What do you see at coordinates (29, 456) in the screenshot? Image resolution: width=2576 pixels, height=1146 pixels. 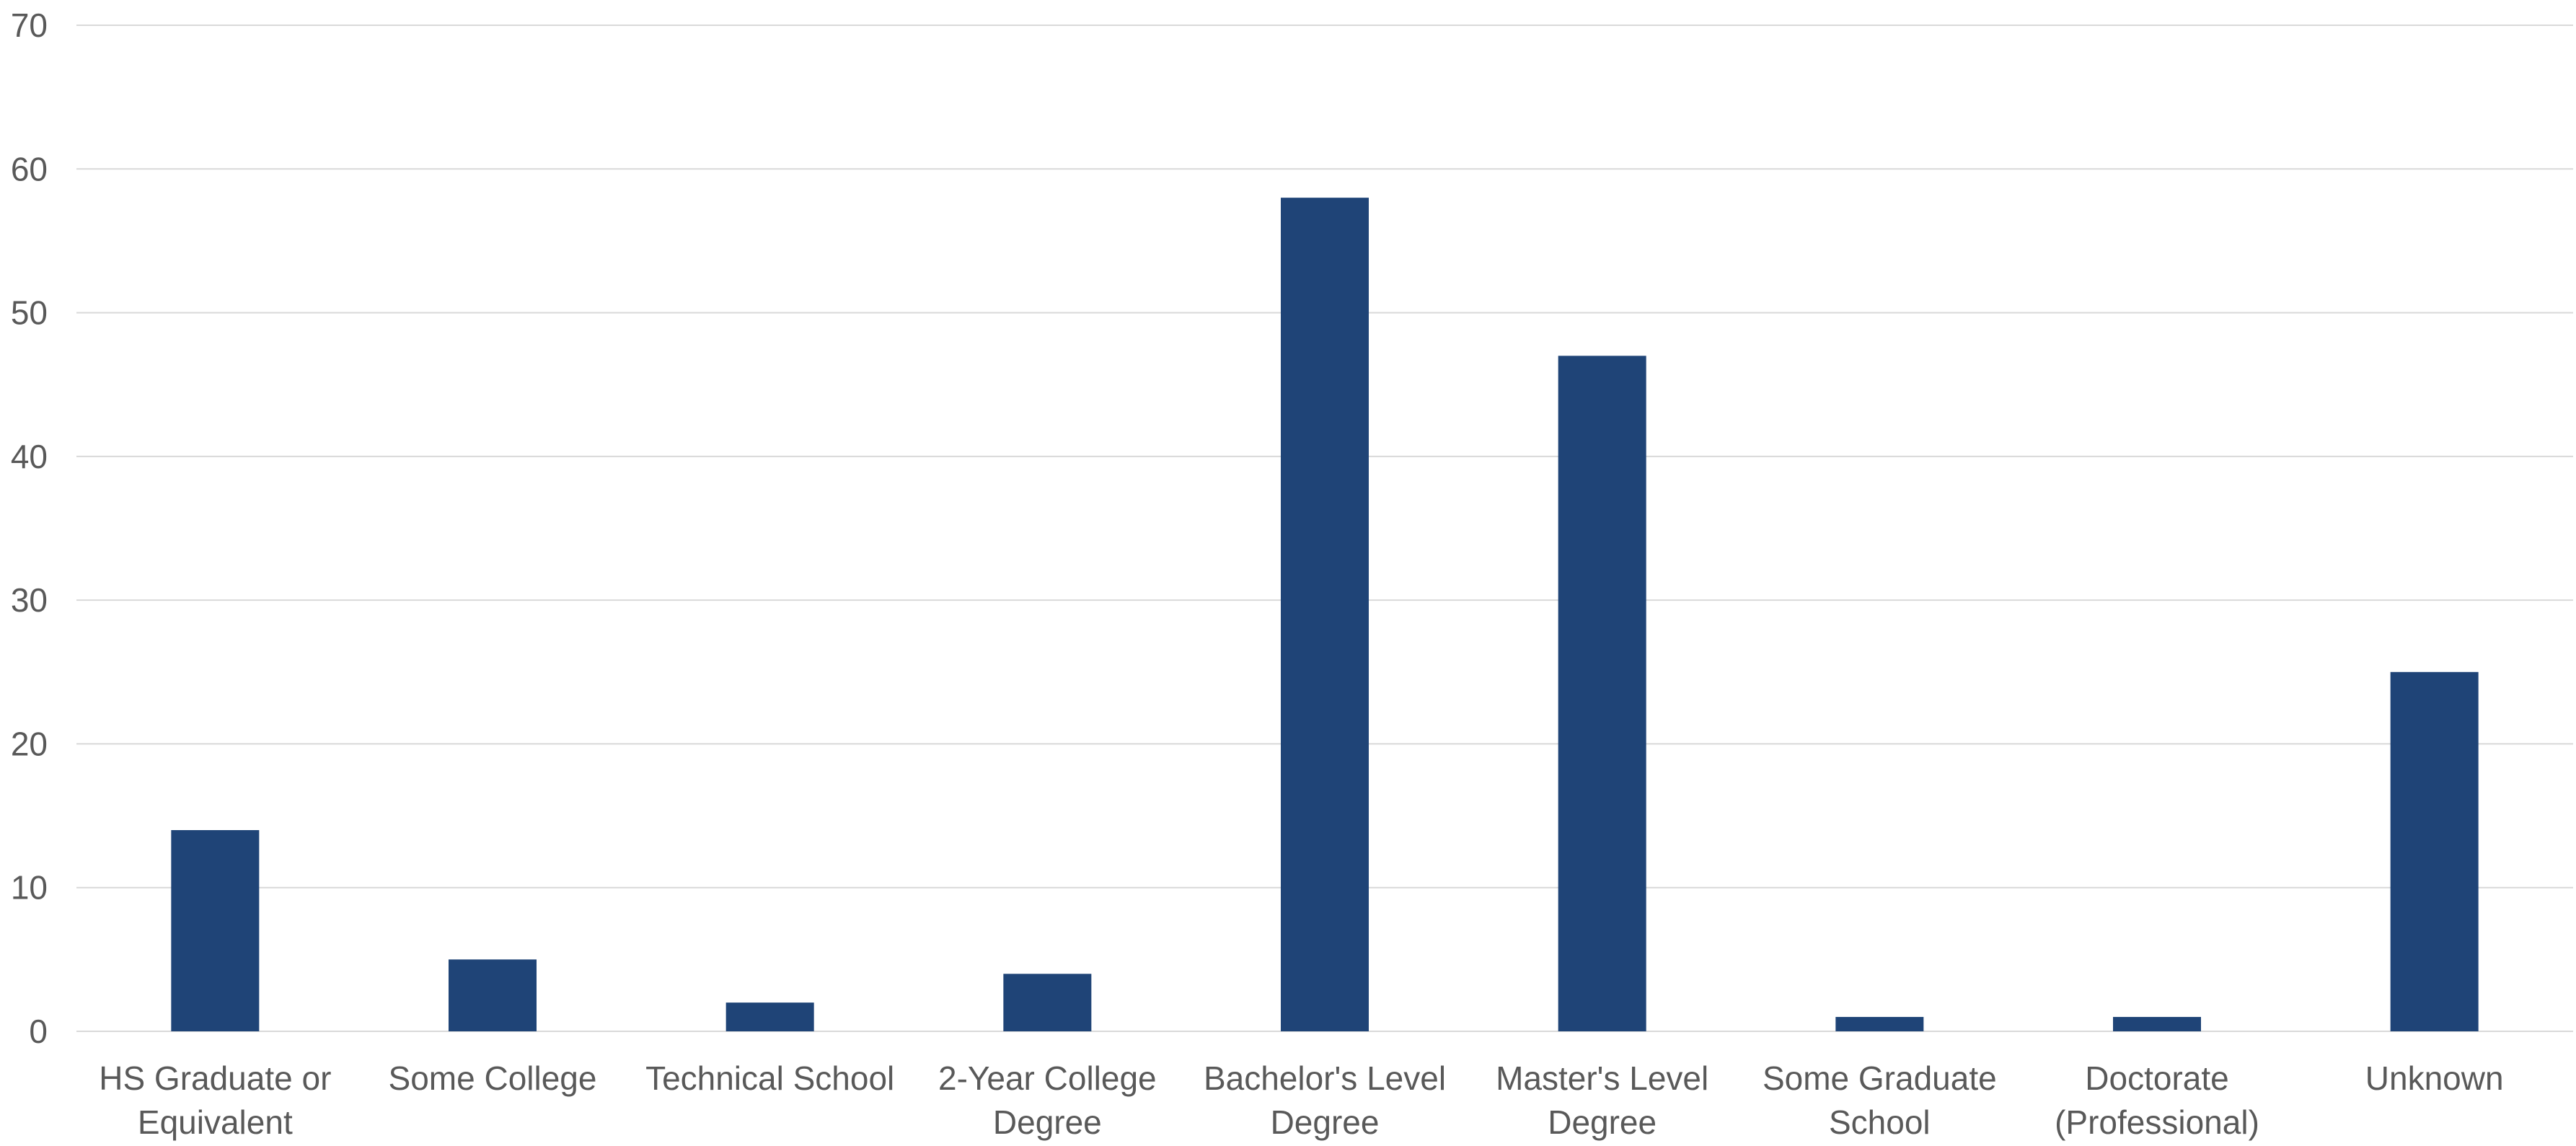 I see `y-tick-label: 40` at bounding box center [29, 456].